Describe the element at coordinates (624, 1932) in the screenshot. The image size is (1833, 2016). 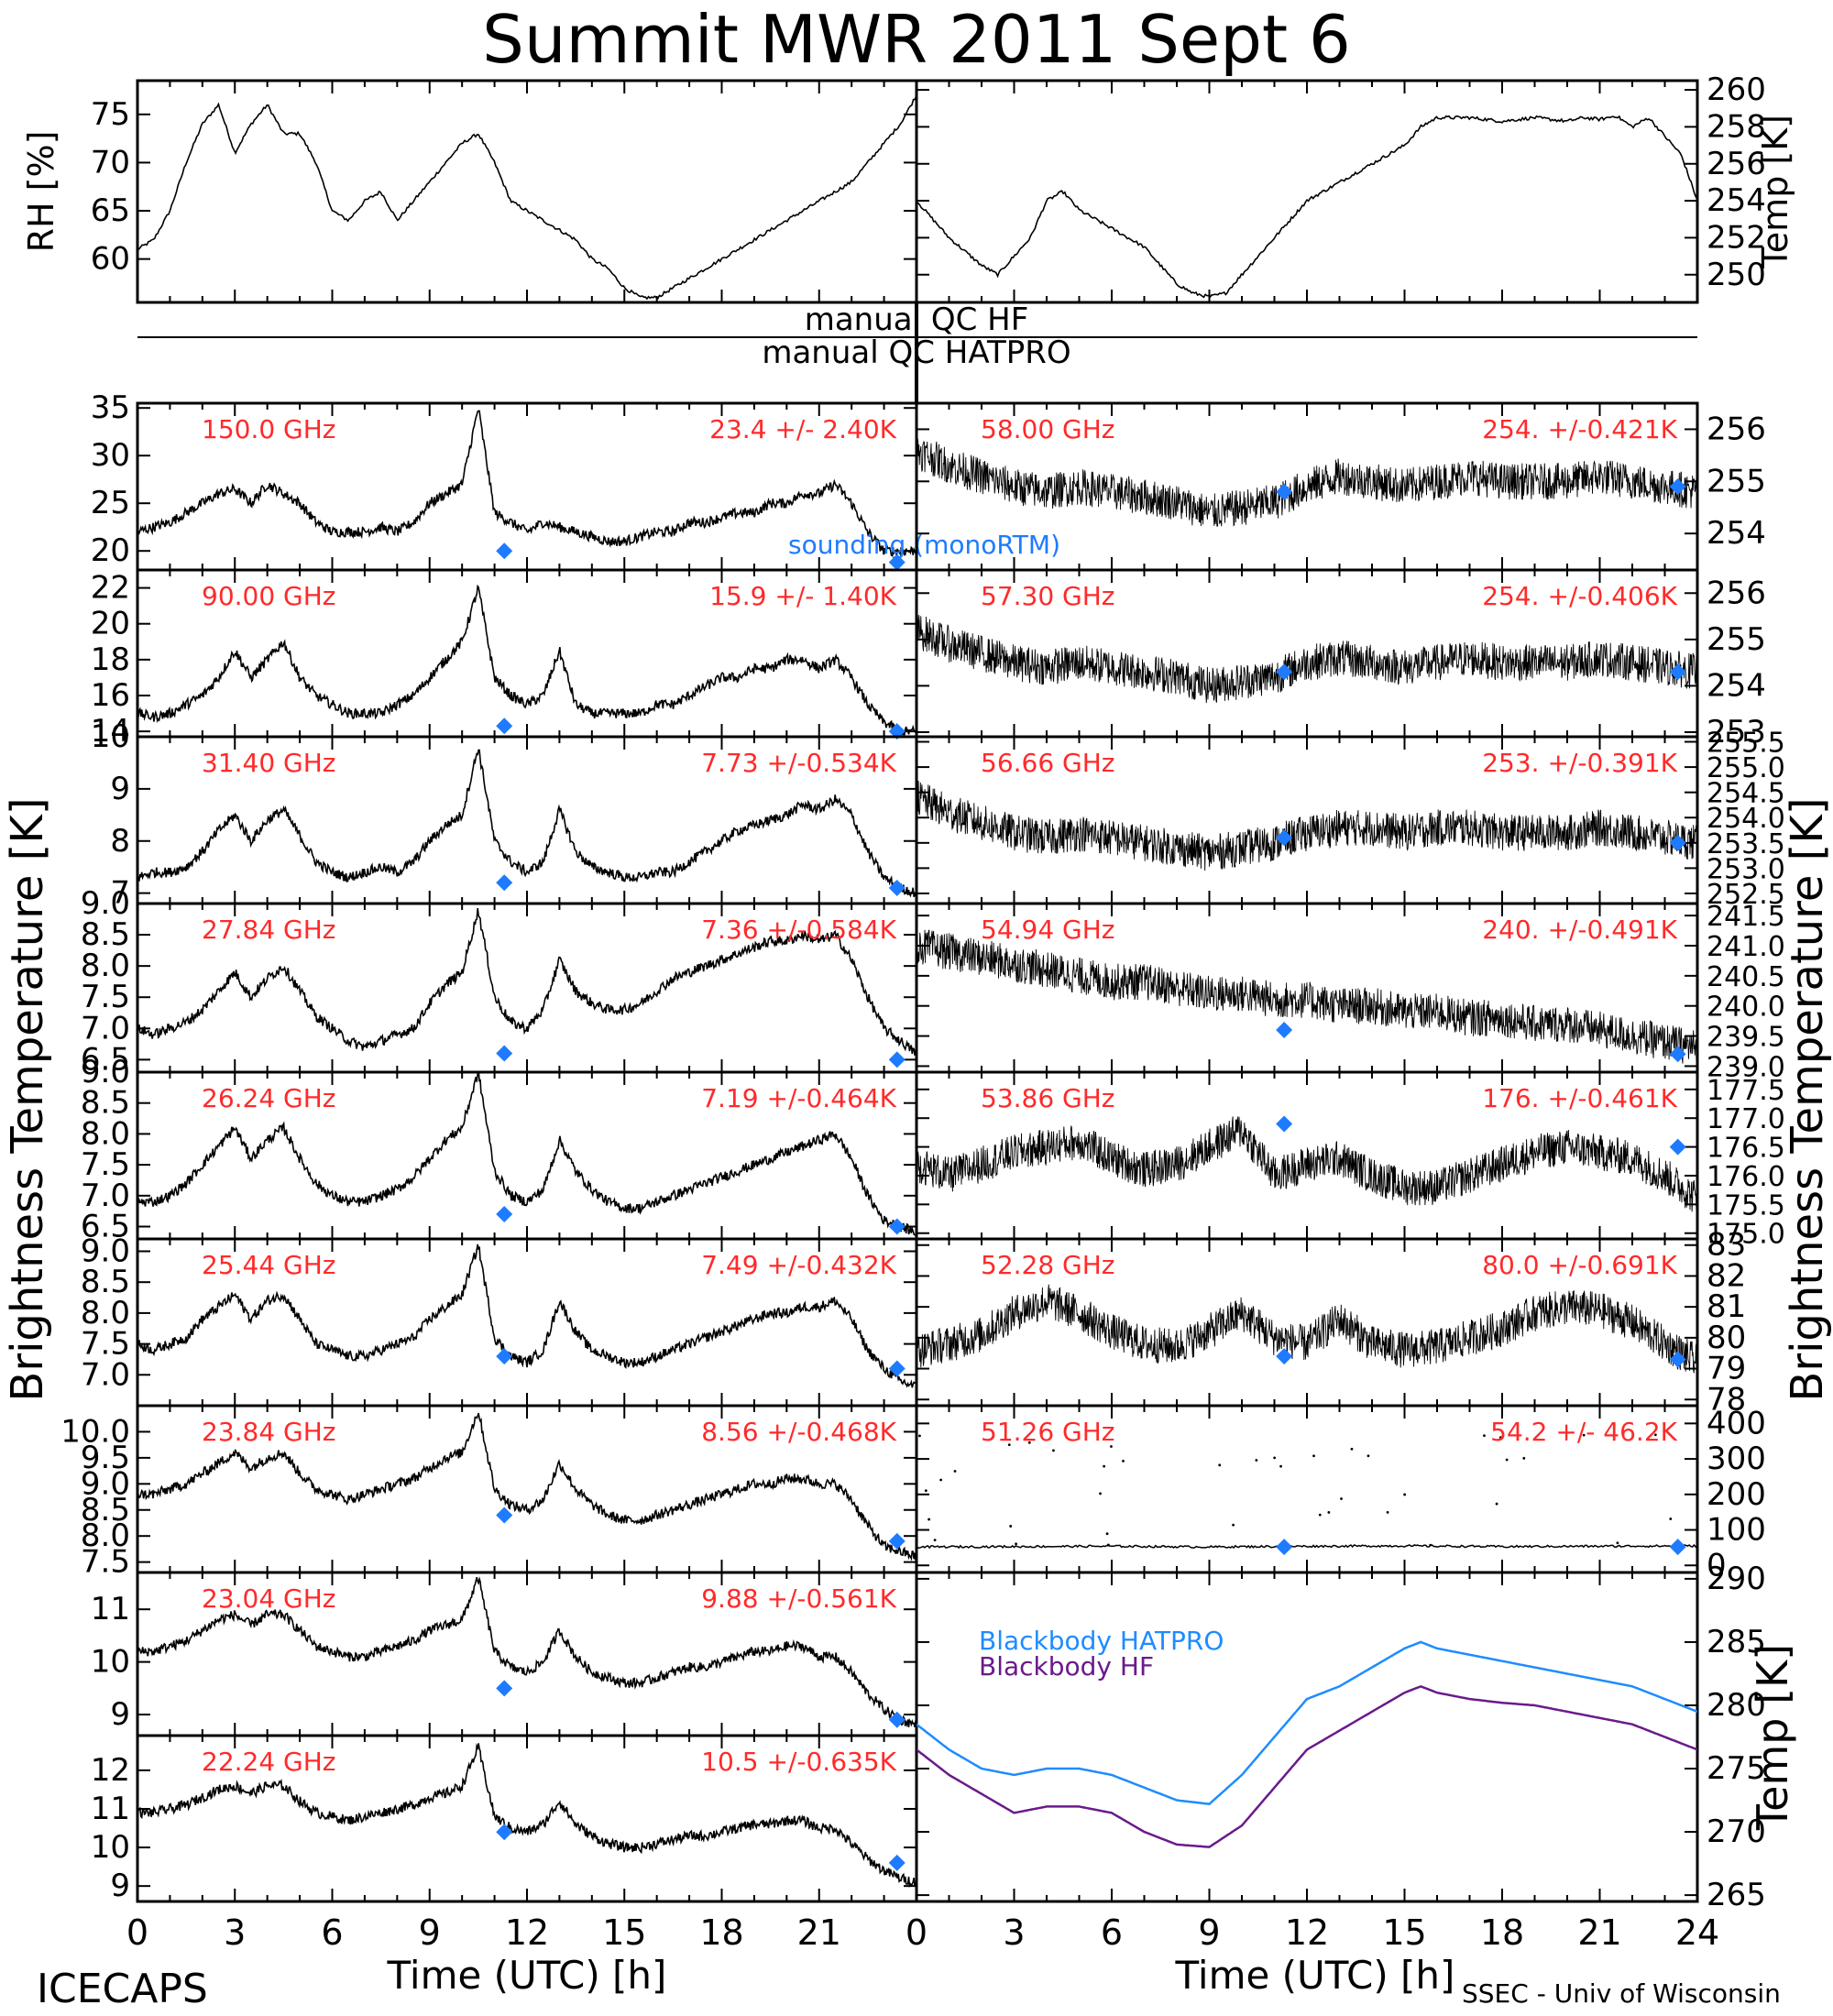
I see `xtick-label: 15` at that location.